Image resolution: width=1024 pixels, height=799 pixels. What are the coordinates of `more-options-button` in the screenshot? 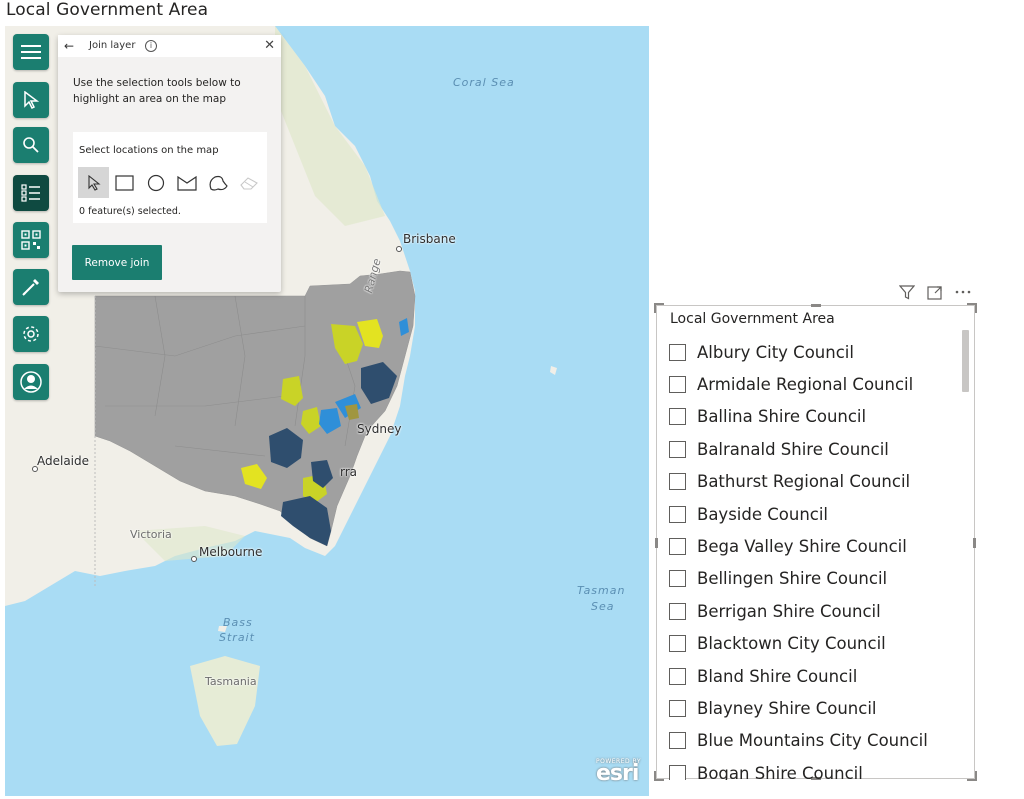 It's located at (963, 292).